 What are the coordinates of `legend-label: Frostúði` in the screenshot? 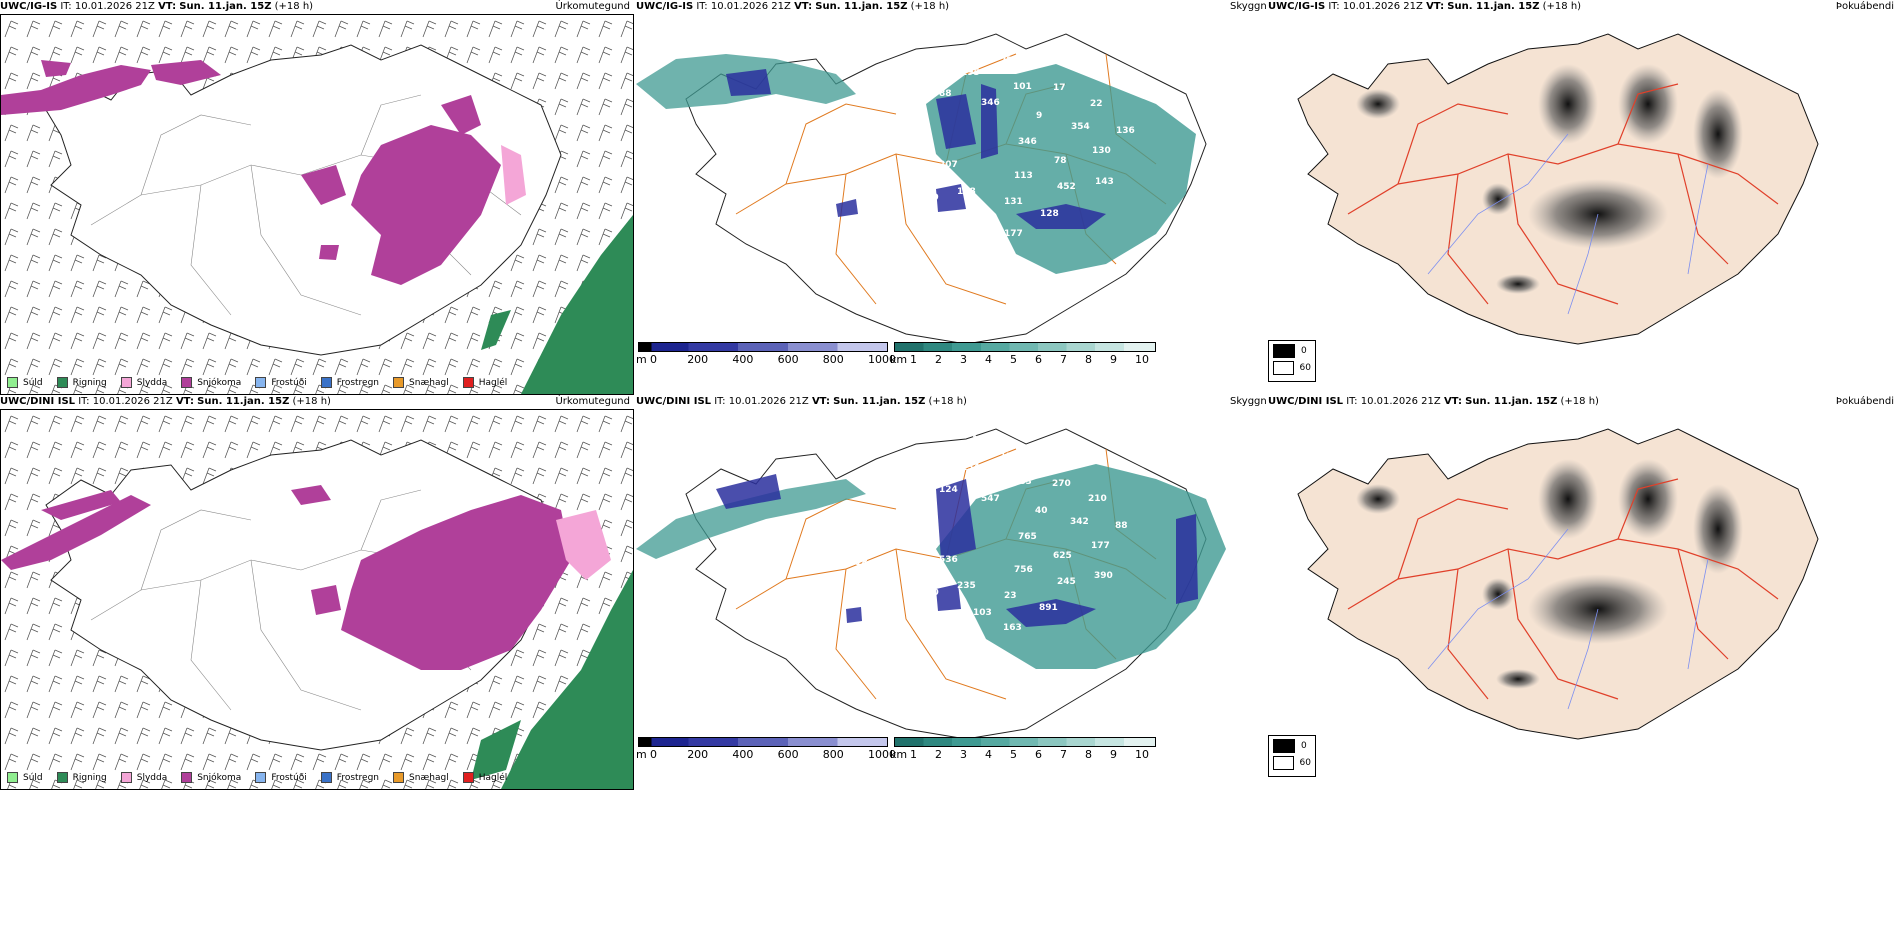 It's located at (289, 777).